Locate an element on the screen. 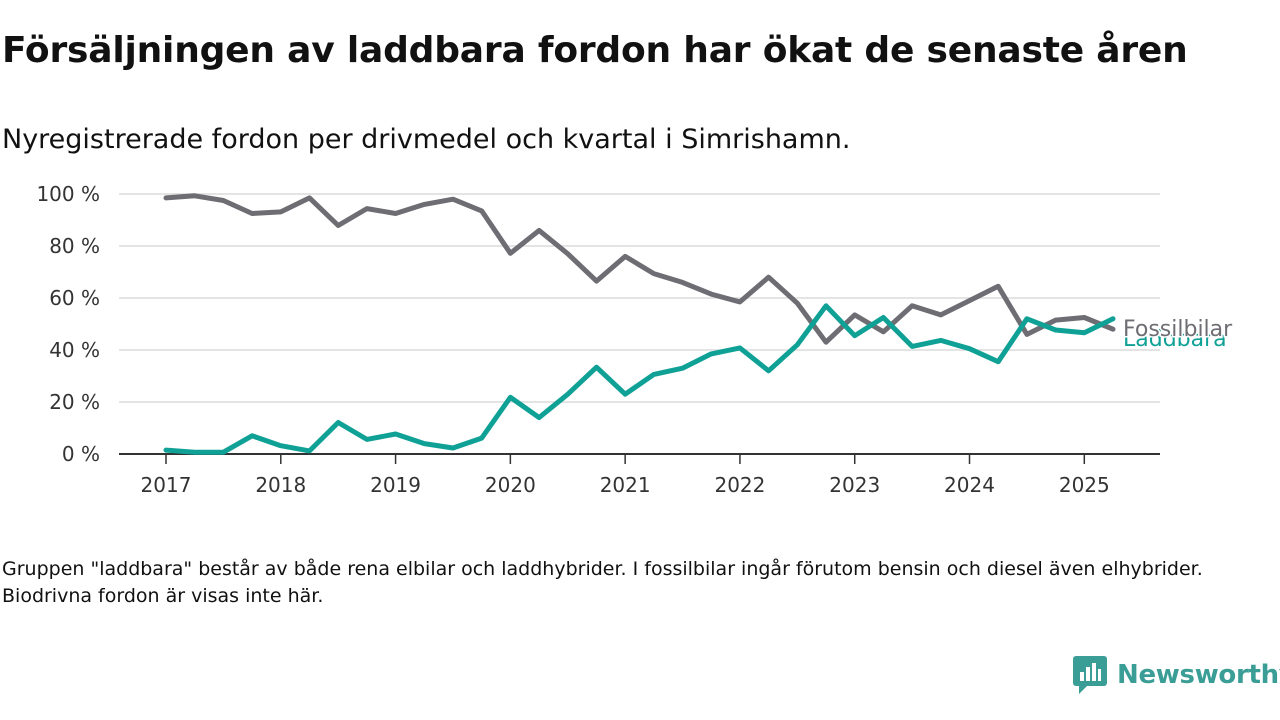 The width and height of the screenshot is (1280, 720). y-tick-label: 0 % is located at coordinates (81, 454).